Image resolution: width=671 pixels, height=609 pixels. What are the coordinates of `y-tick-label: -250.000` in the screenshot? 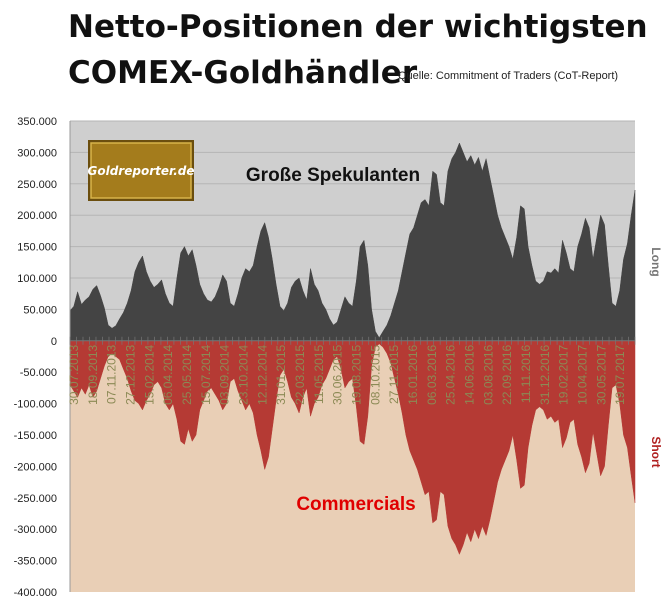 It's located at (35, 499).